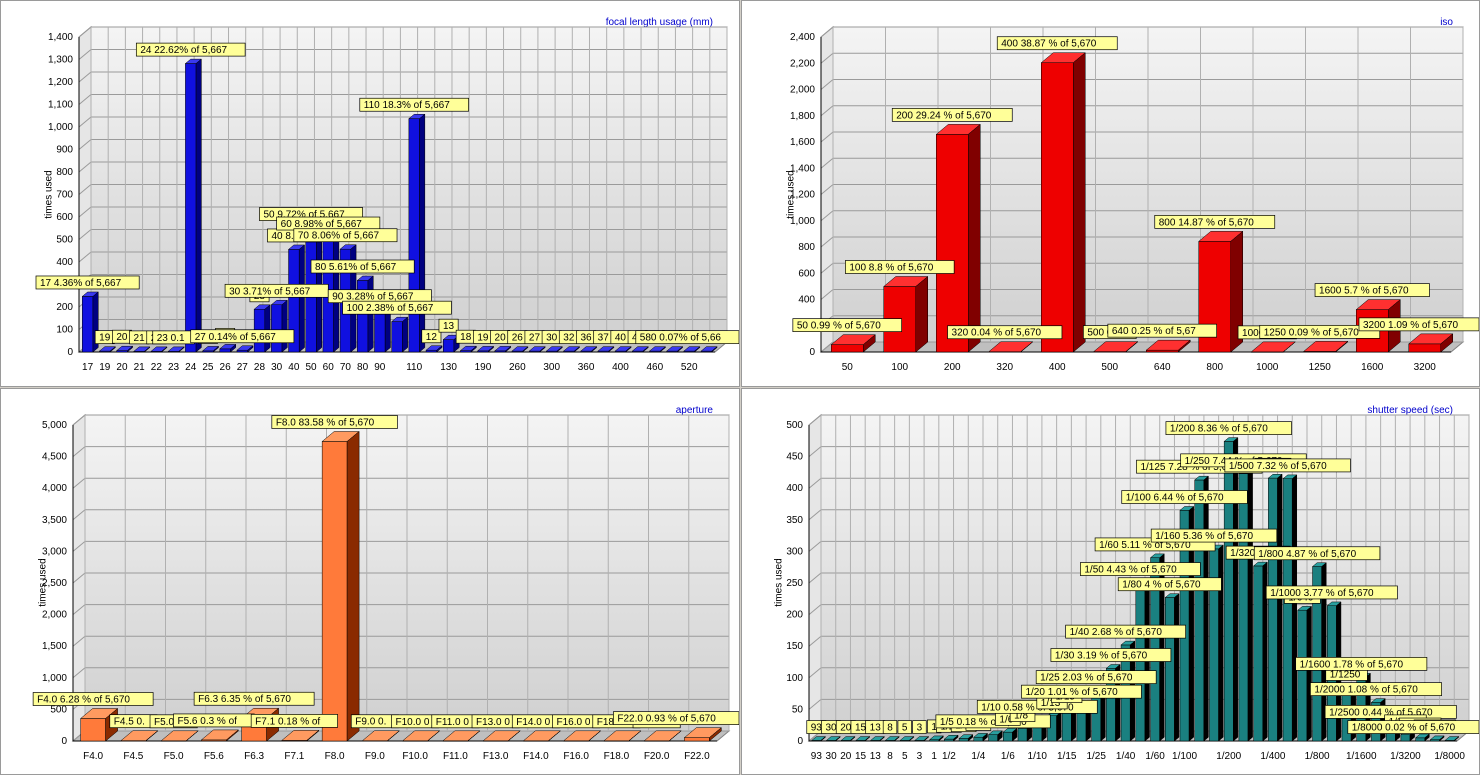  I want to click on x-tick-label: 260, so click(517, 367).